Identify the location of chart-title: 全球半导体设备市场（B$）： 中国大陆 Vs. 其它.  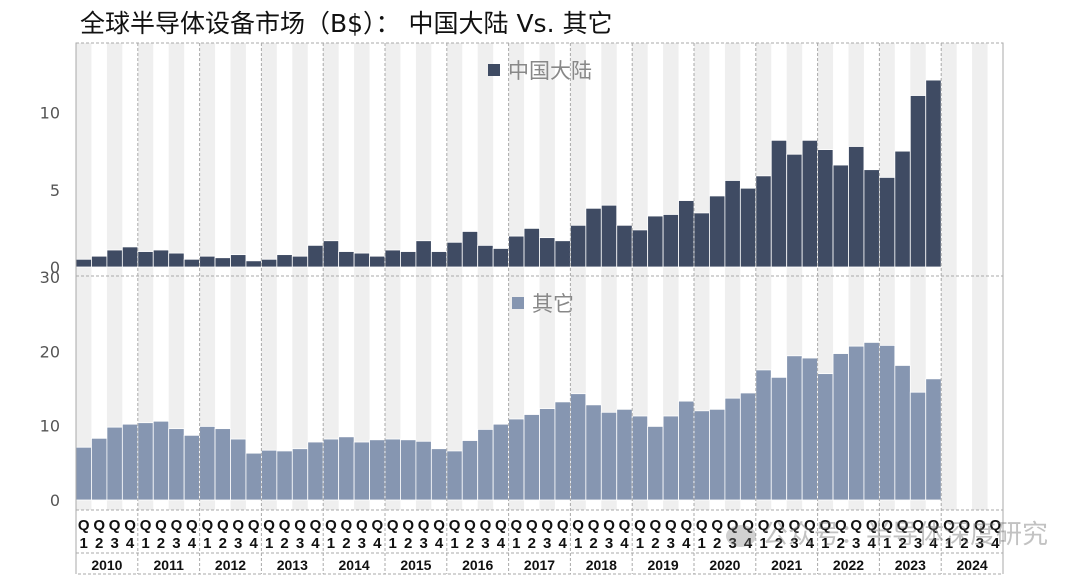
(346, 23).